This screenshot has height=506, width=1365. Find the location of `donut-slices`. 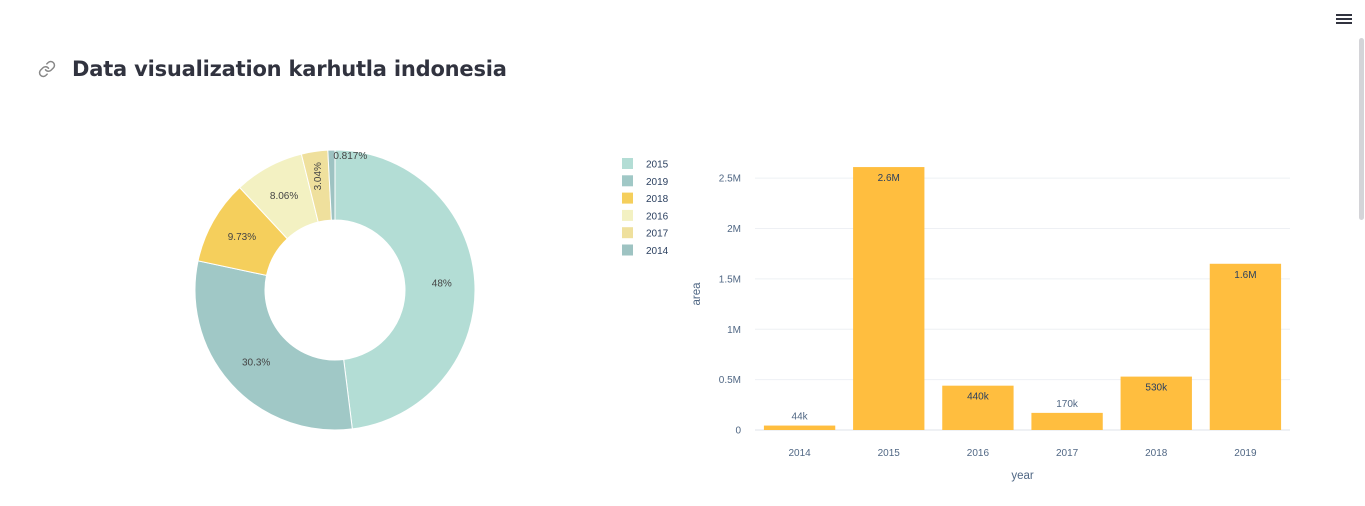

donut-slices is located at coordinates (335, 290).